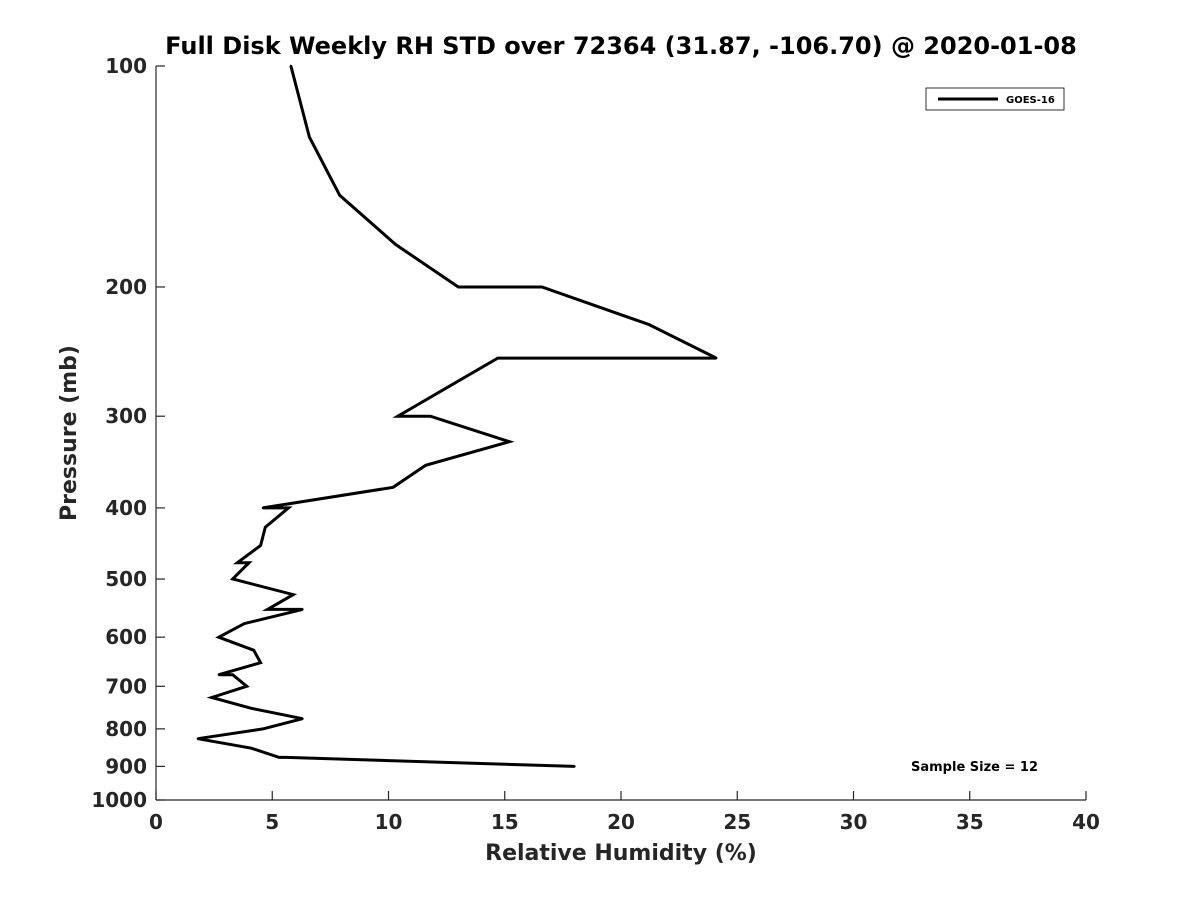  I want to click on x-tick-label: 5, so click(272, 822).